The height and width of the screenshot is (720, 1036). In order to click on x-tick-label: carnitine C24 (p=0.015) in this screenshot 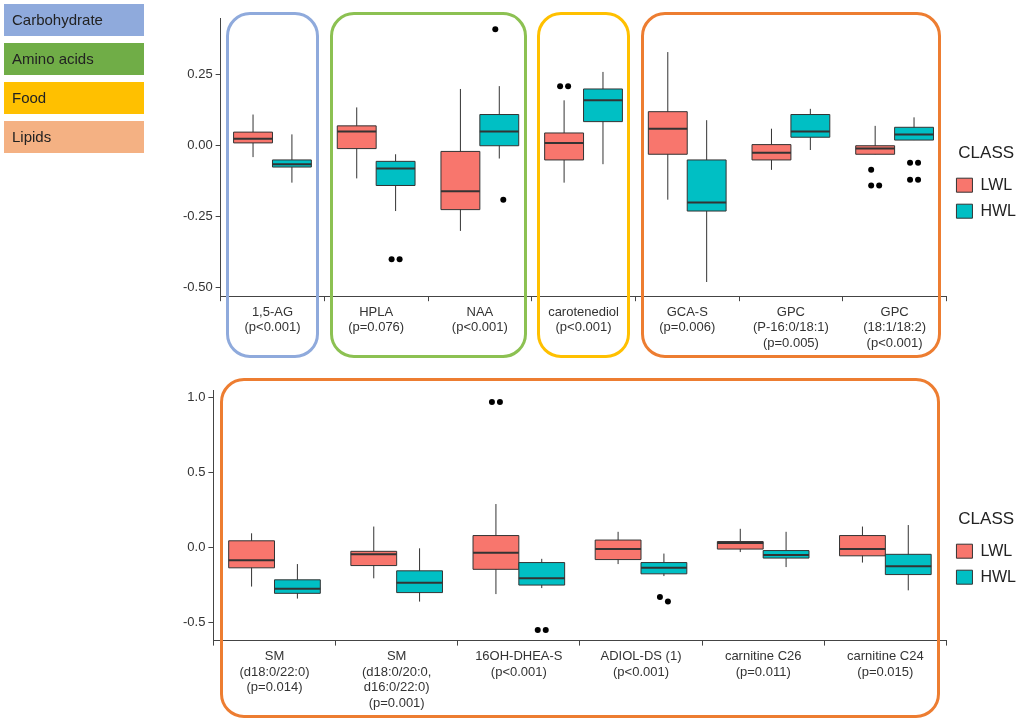, I will do `click(885, 663)`.